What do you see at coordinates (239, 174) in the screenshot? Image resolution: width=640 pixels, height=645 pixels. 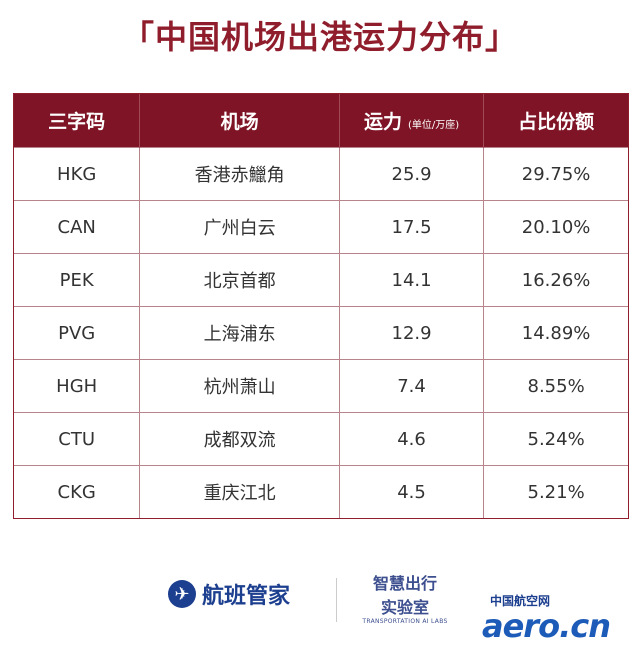 I see `cell-airport: 香港赤鱲角` at bounding box center [239, 174].